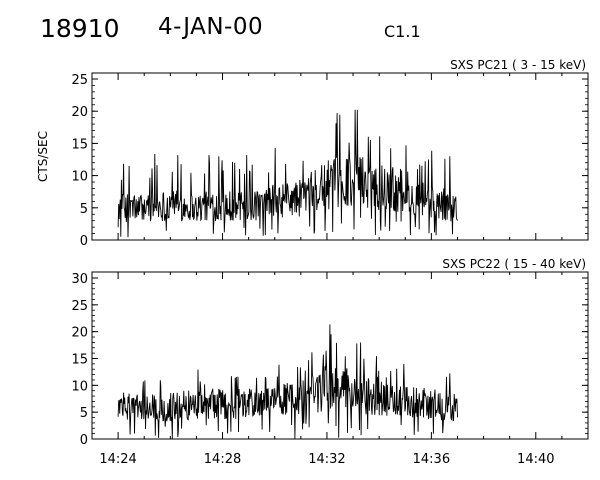 This screenshot has height=480, width=600. I want to click on y-axis-label: CTS/SEC, so click(43, 156).